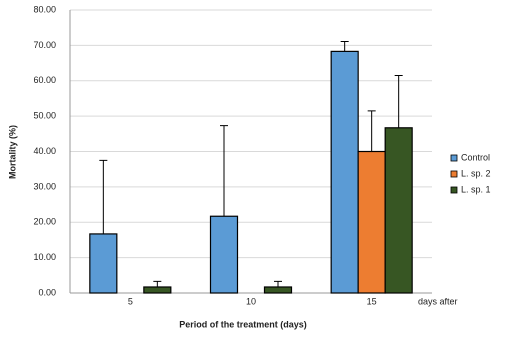 Image resolution: width=506 pixels, height=344 pixels. Describe the element at coordinates (476, 189) in the screenshot. I see `legend-label: L. sp. 1` at that location.